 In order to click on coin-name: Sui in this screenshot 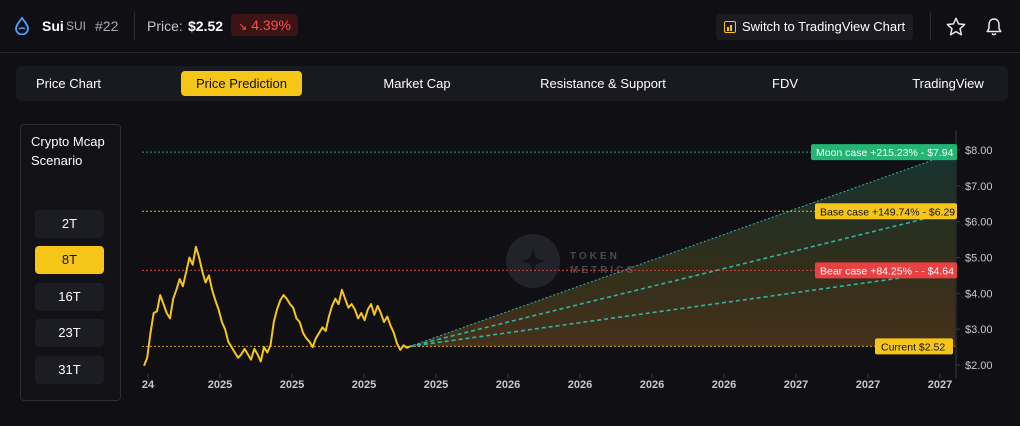, I will do `click(53, 26)`.